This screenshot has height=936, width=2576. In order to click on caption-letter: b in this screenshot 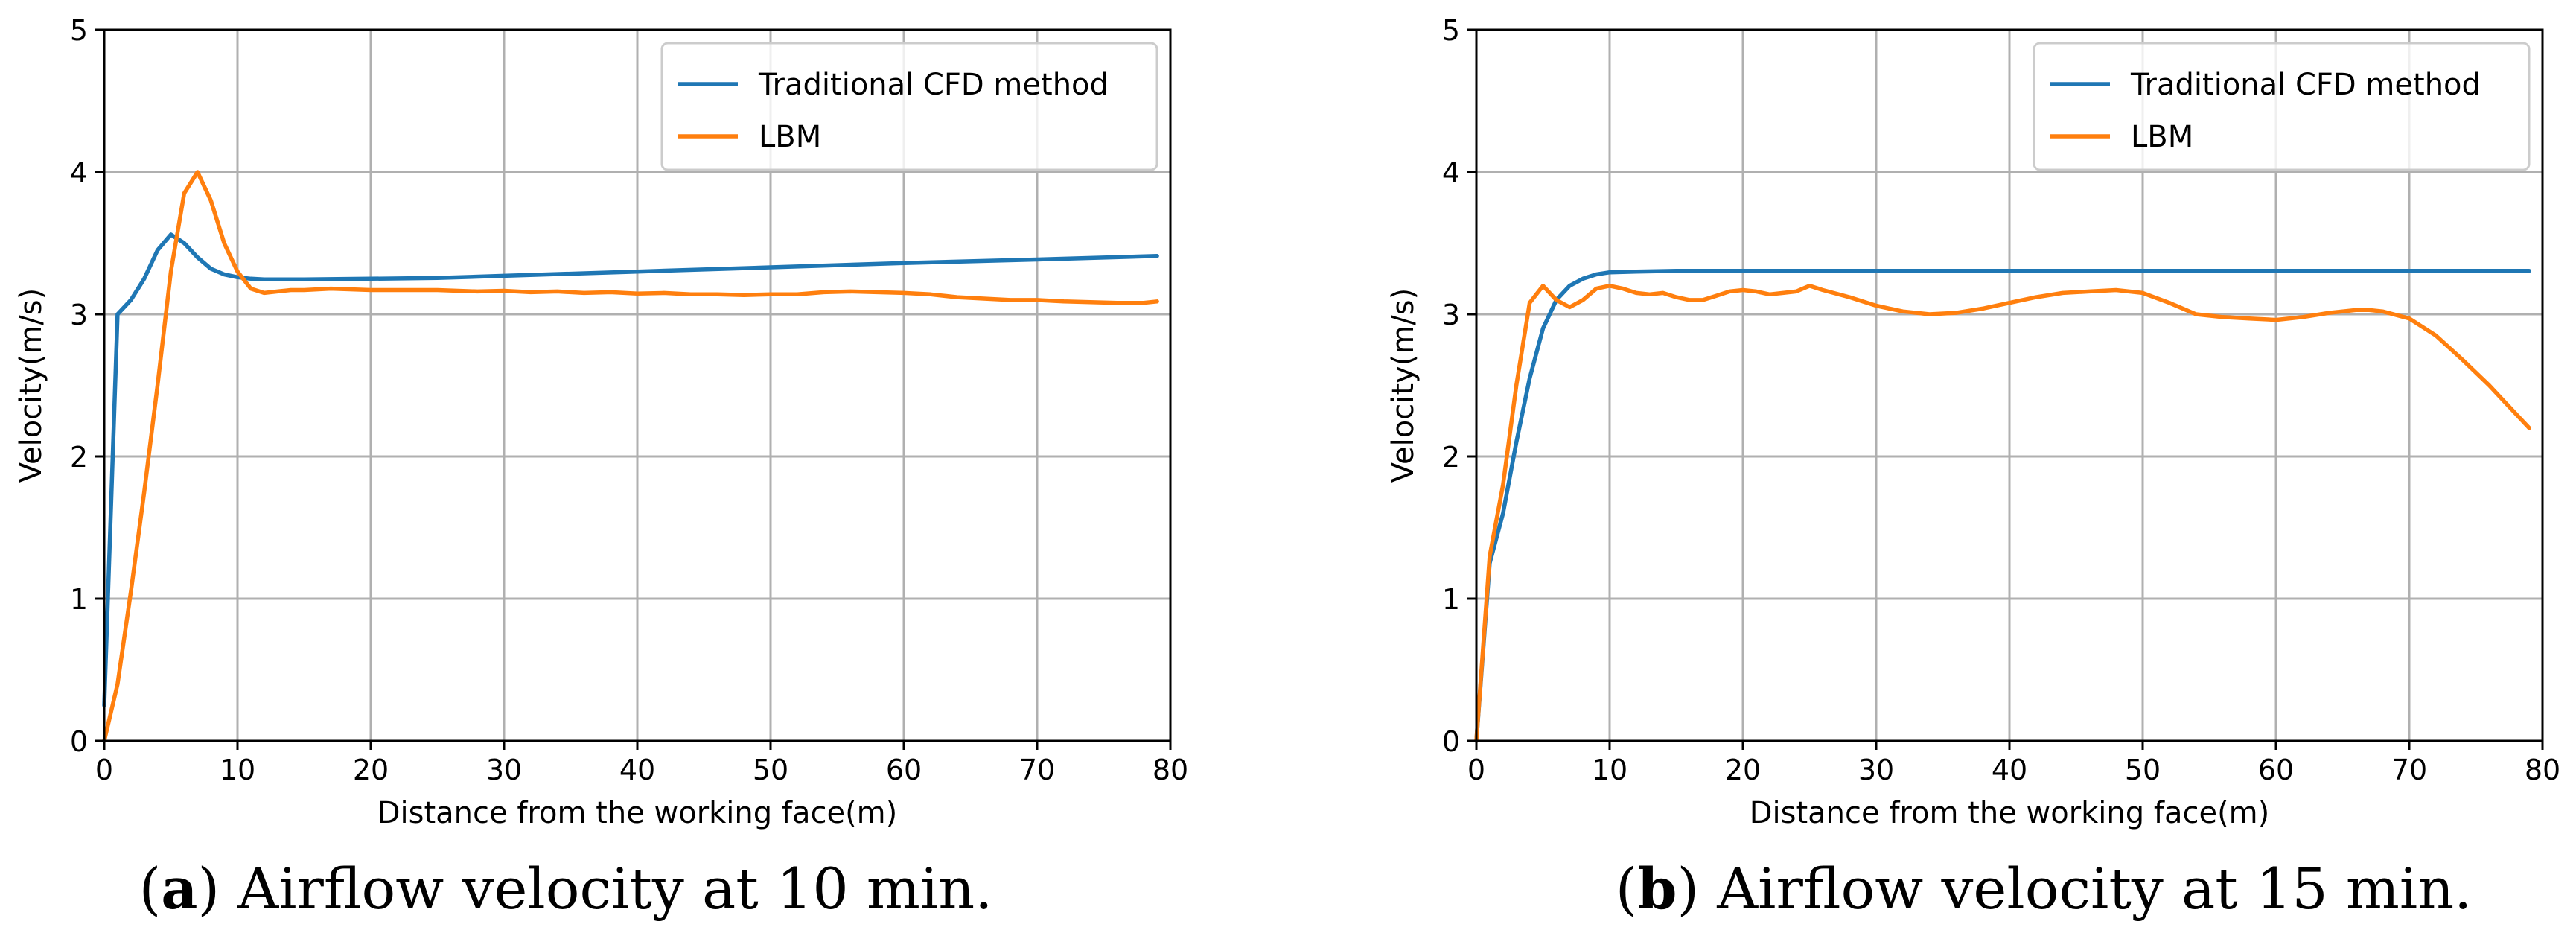, I will do `click(1657, 889)`.